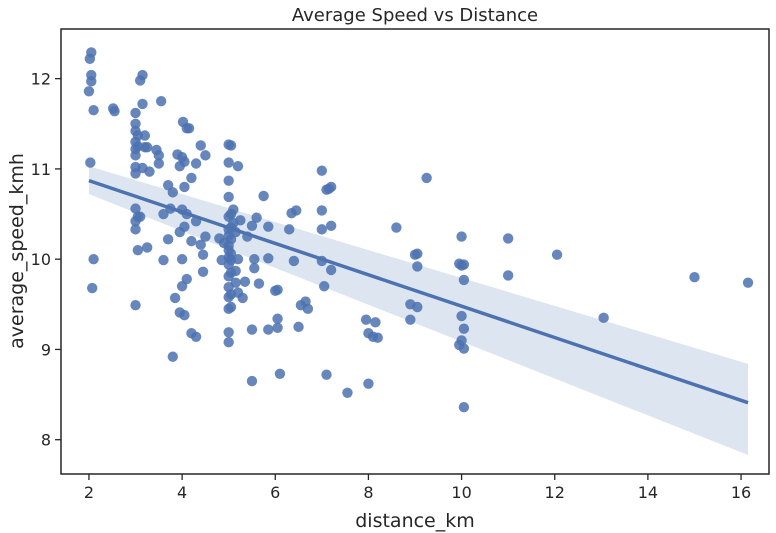 This screenshot has width=776, height=533. What do you see at coordinates (417, 488) in the screenshot?
I see `x-axis: 2 4 6 8 10 12 14 16` at bounding box center [417, 488].